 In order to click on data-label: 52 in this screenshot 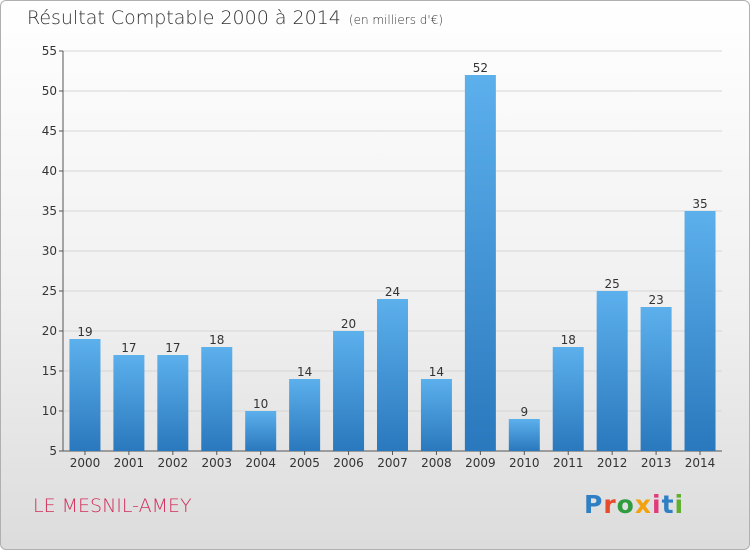, I will do `click(480, 68)`.